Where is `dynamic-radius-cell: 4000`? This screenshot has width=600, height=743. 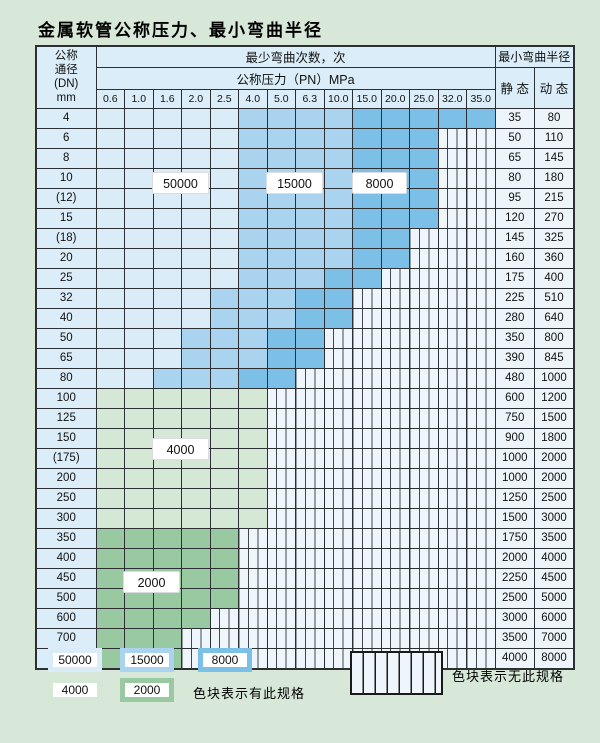 dynamic-radius-cell: 4000 is located at coordinates (554, 558).